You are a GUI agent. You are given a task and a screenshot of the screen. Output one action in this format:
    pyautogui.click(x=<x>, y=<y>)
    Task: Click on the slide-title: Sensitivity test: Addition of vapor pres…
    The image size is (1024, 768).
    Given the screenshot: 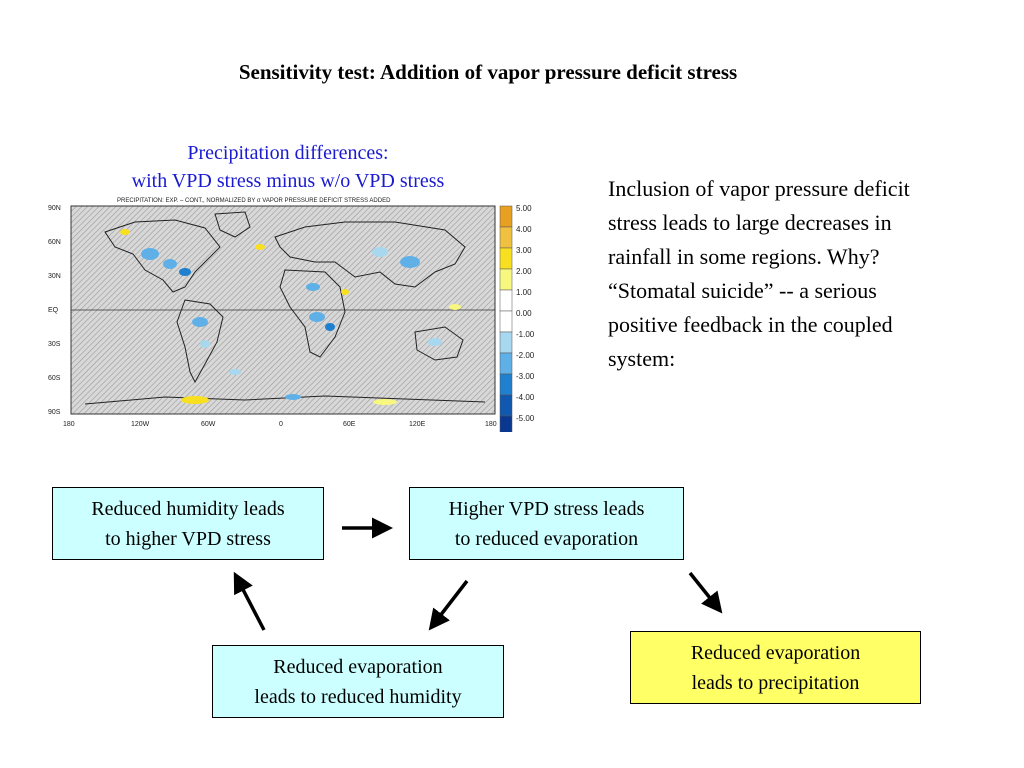 What is the action you would take?
    pyautogui.click(x=488, y=72)
    